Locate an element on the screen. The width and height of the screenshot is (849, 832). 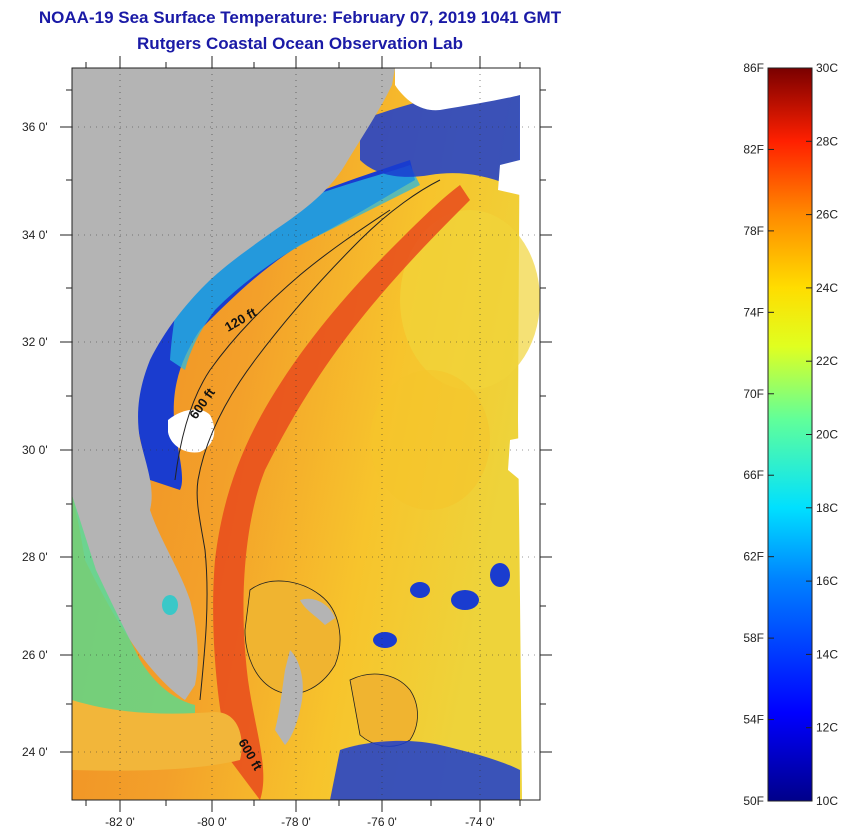
colorbar-f-label: 74F is located at coordinates (753, 312).